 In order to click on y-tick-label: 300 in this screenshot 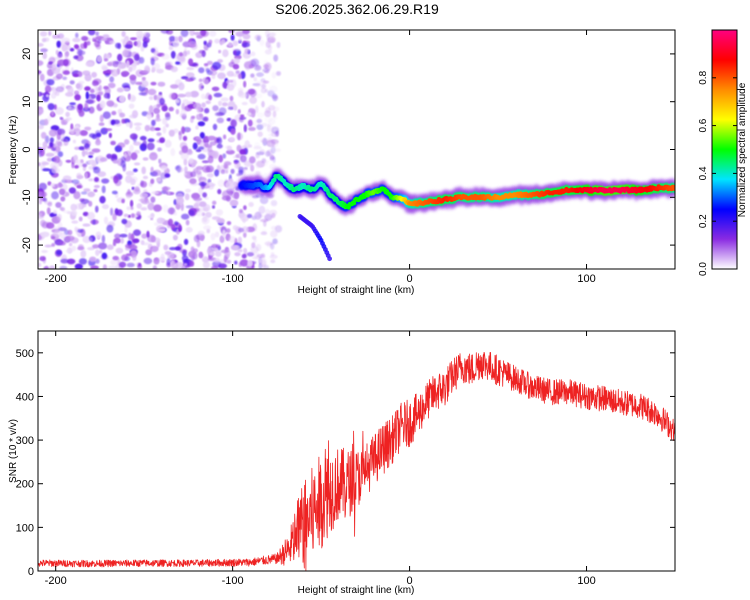, I will do `click(25, 441)`.